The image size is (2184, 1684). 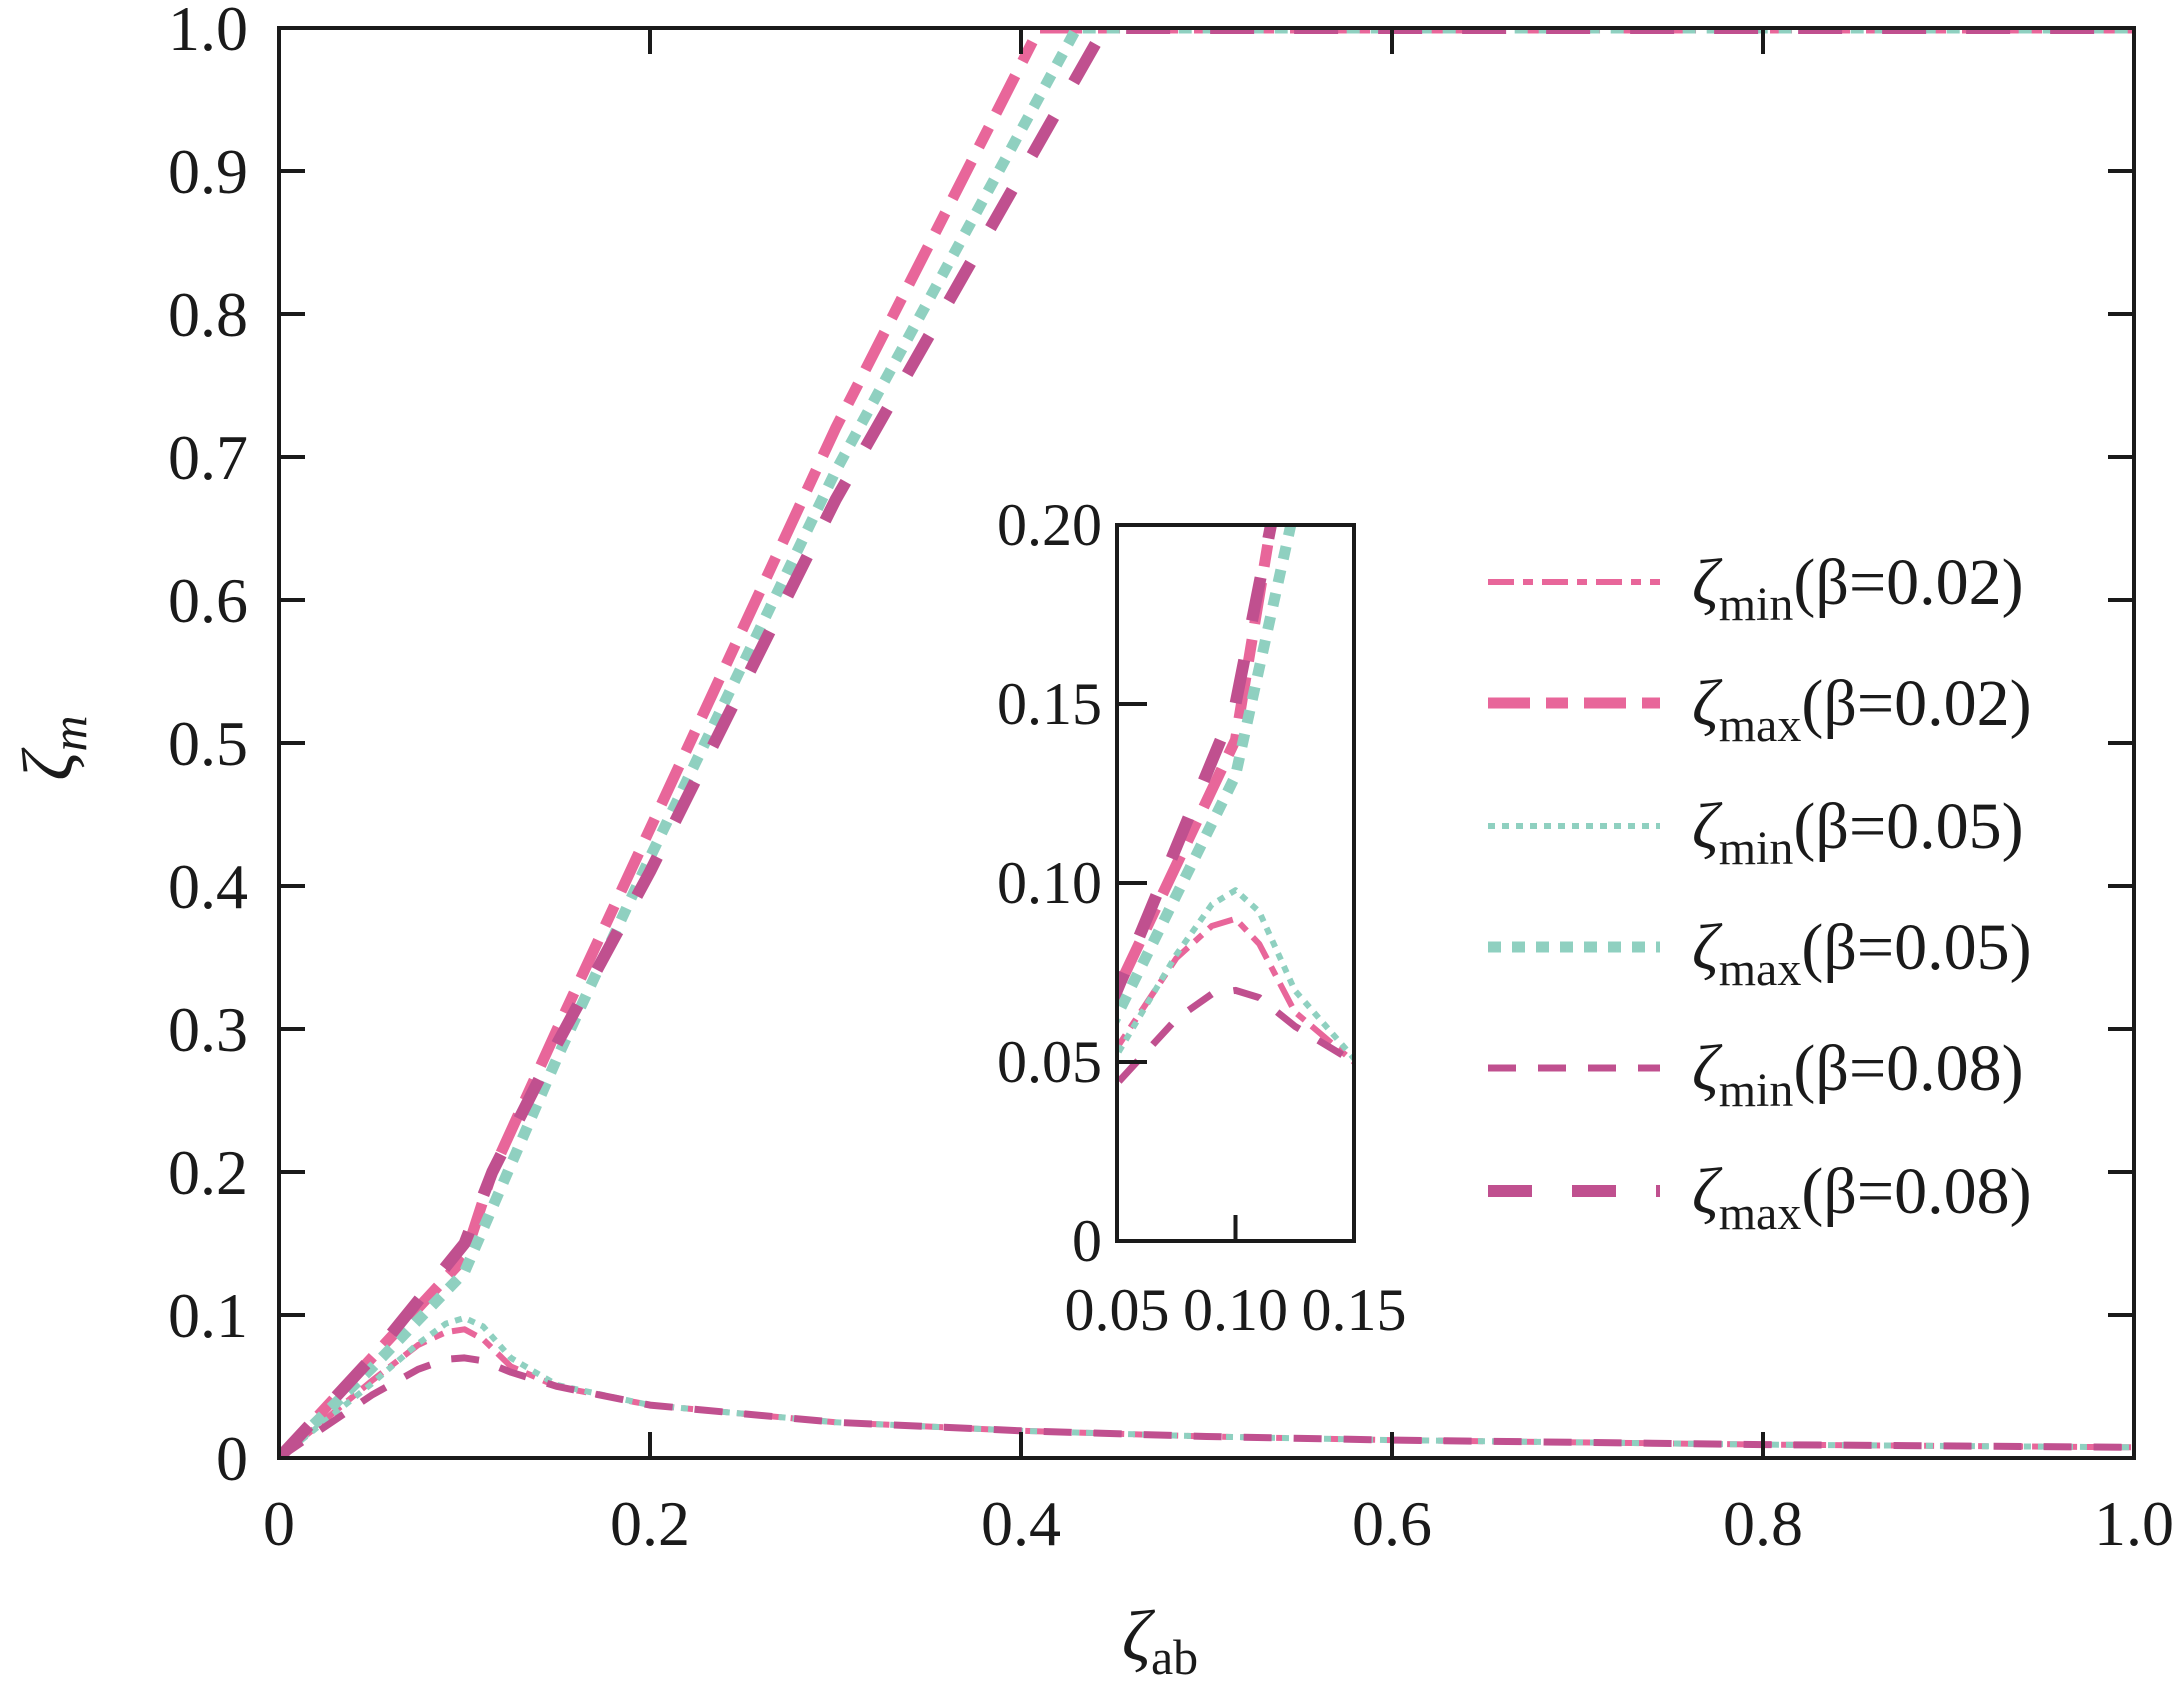 I want to click on legend-entry-5: ζmin(β=0.08), so click(x=1756, y=1074).